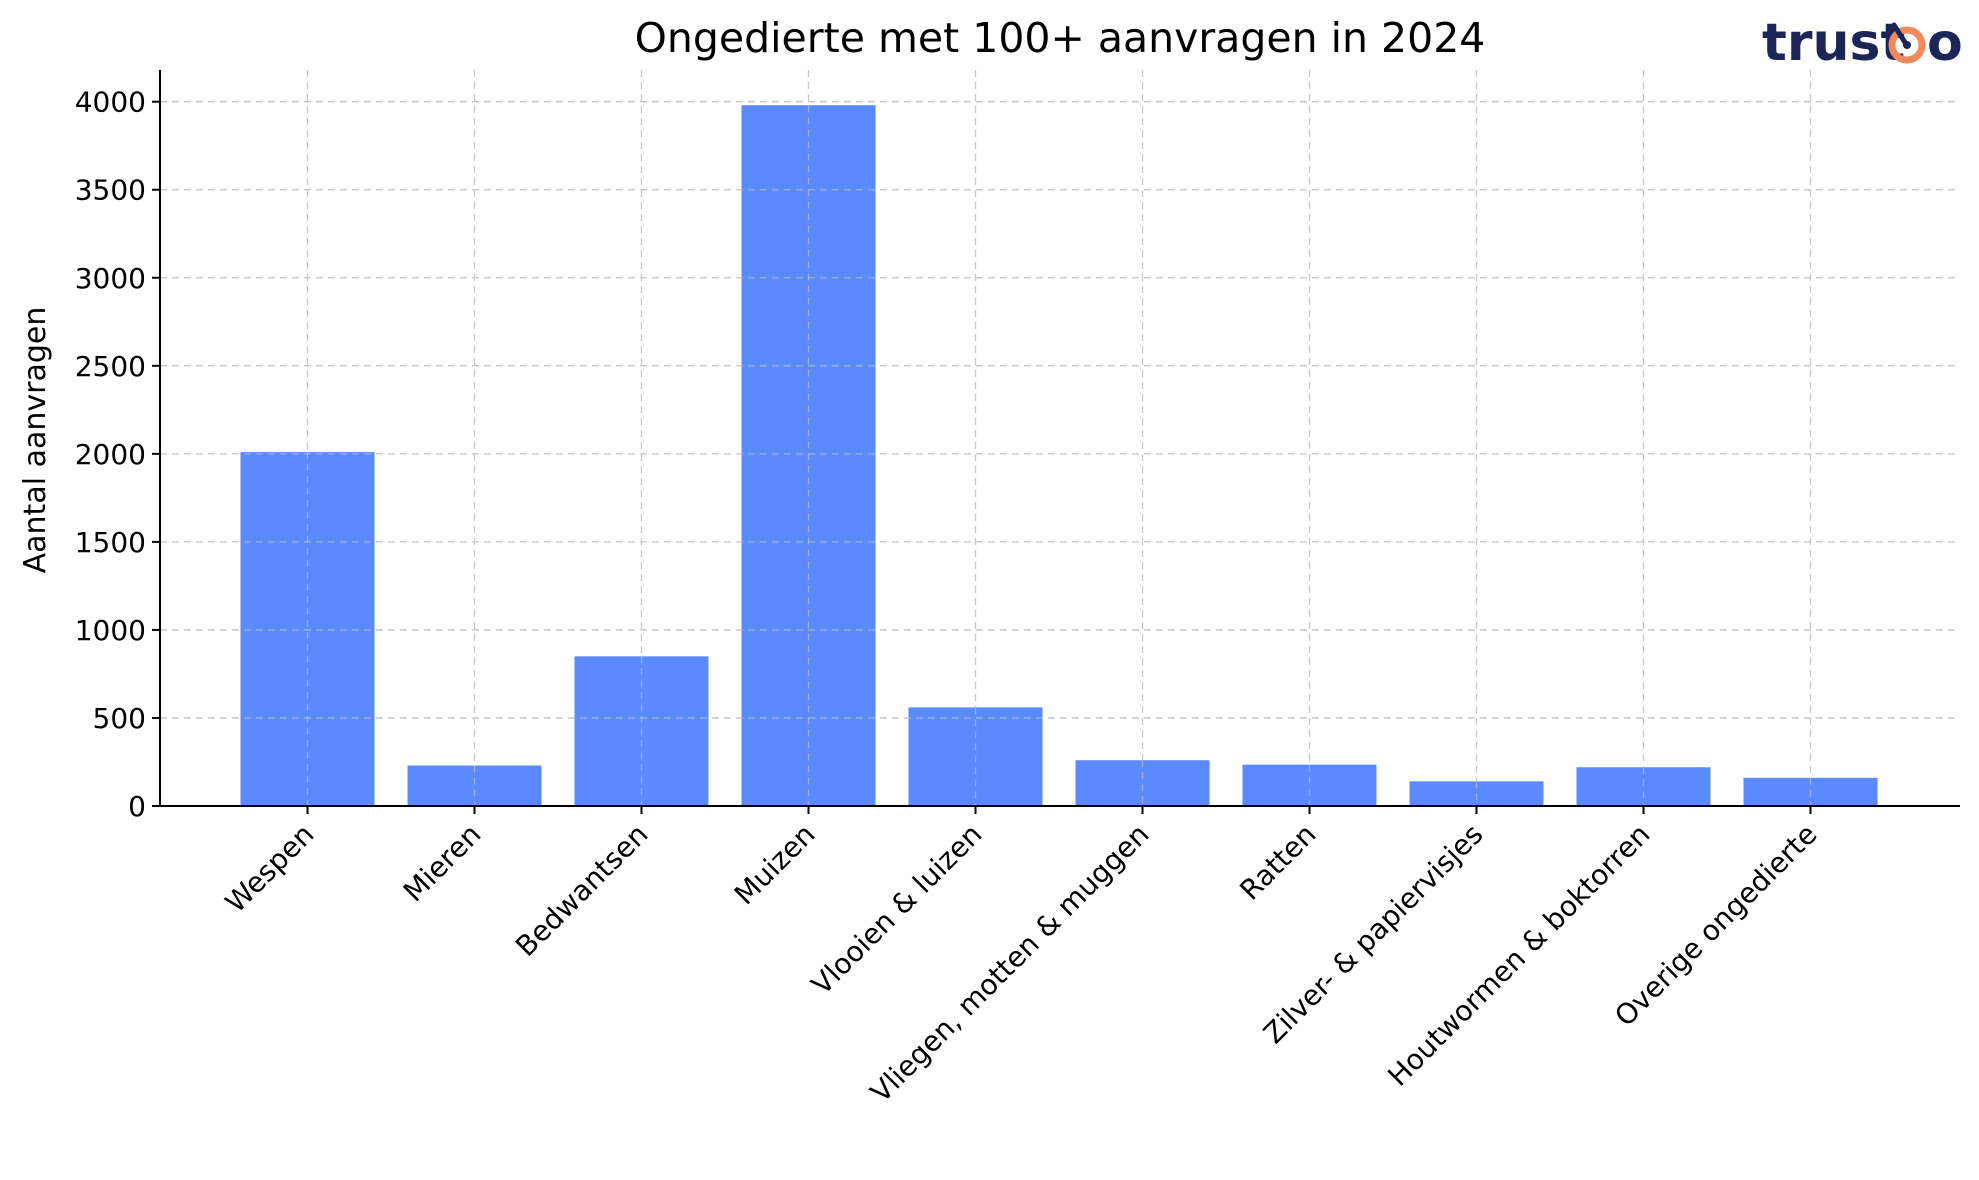 The height and width of the screenshot is (1180, 1979). What do you see at coordinates (110, 542) in the screenshot?
I see `y-tick-label: 1500` at bounding box center [110, 542].